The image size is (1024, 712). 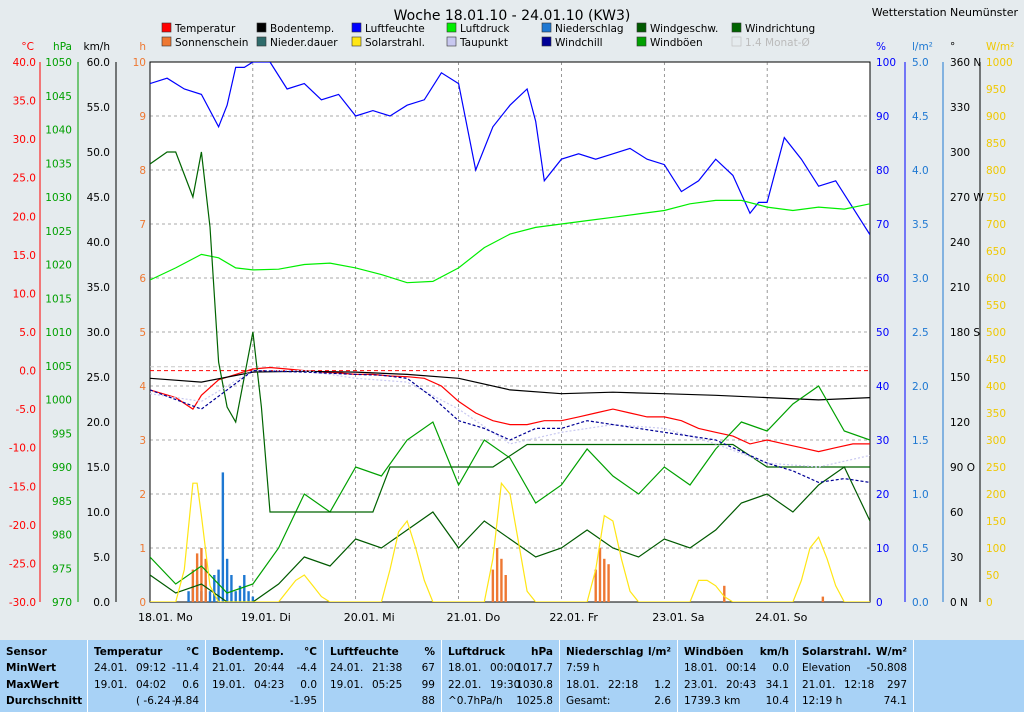 What do you see at coordinates (996, 549) in the screenshot?
I see `axis-tick-solar: 100` at bounding box center [996, 549].